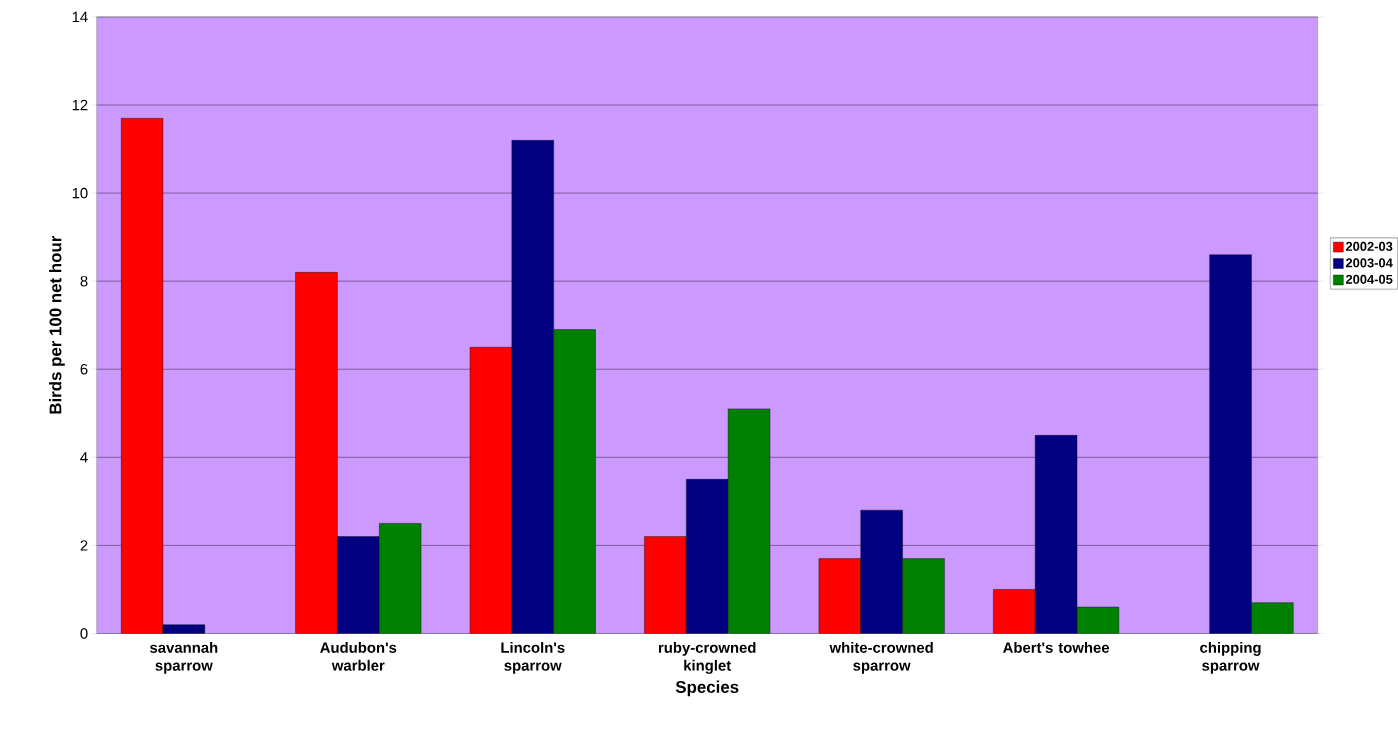  I want to click on y-tick-label: 4, so click(84, 457).